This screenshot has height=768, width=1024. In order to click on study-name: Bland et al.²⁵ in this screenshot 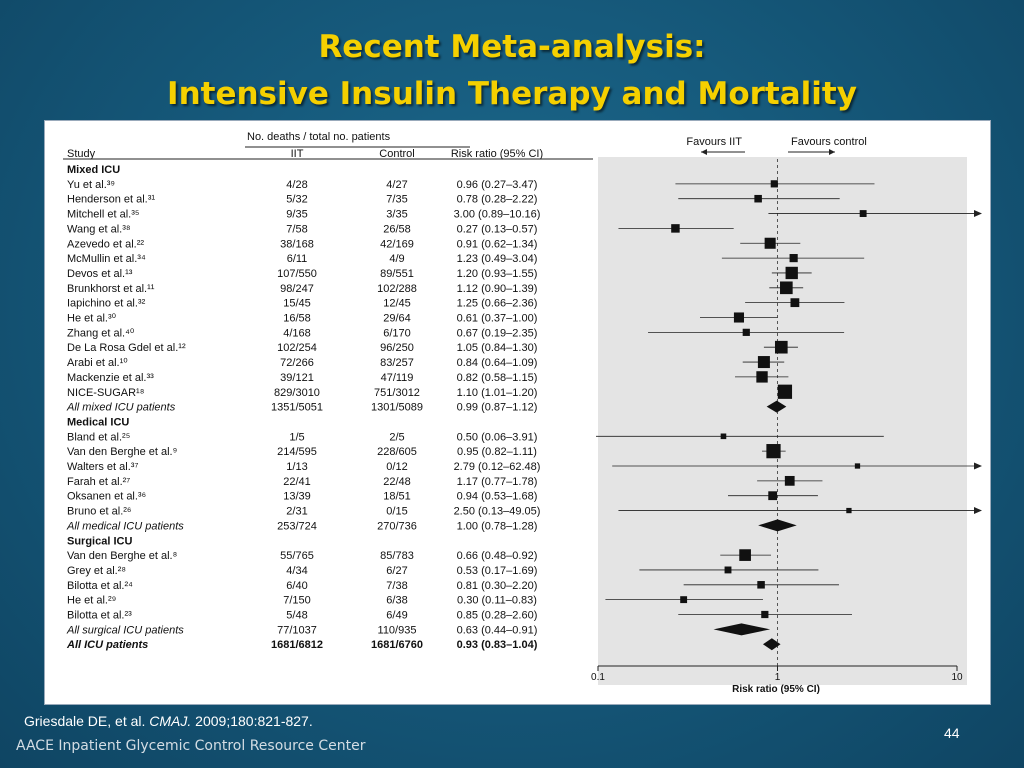, I will do `click(98, 437)`.